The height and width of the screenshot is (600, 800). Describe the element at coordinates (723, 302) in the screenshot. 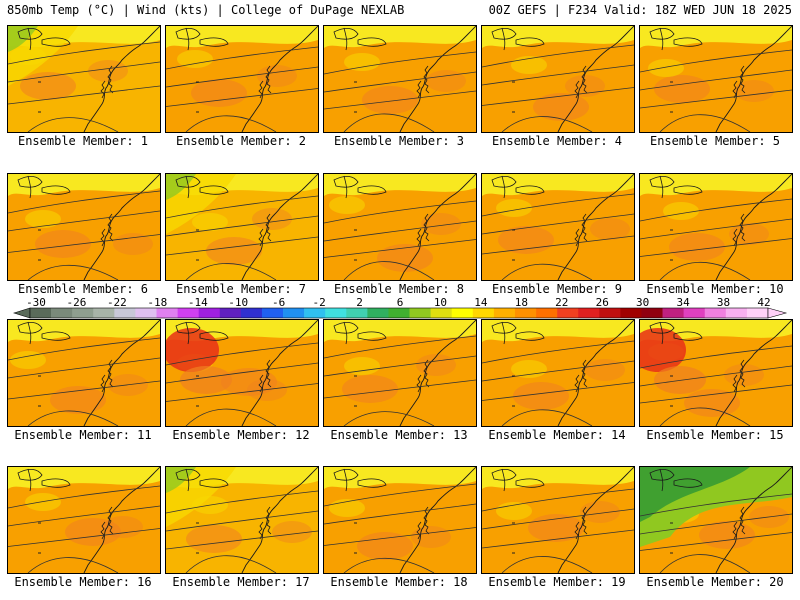

I see `colorbar-tick-label: 38` at that location.